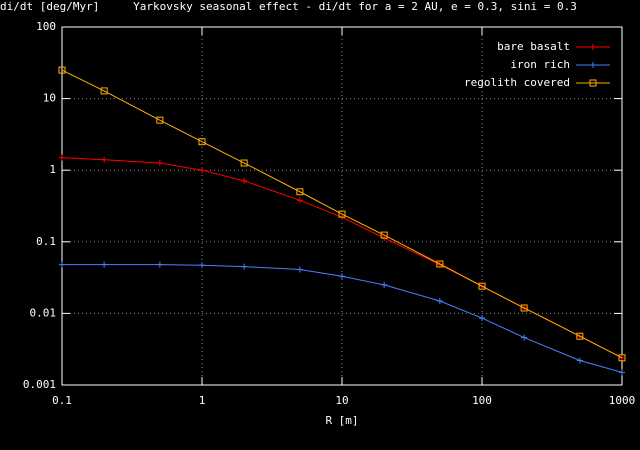 Image resolution: width=640 pixels, height=450 pixels. Describe the element at coordinates (341, 420) in the screenshot. I see `x-axis-label: R [m]` at that location.